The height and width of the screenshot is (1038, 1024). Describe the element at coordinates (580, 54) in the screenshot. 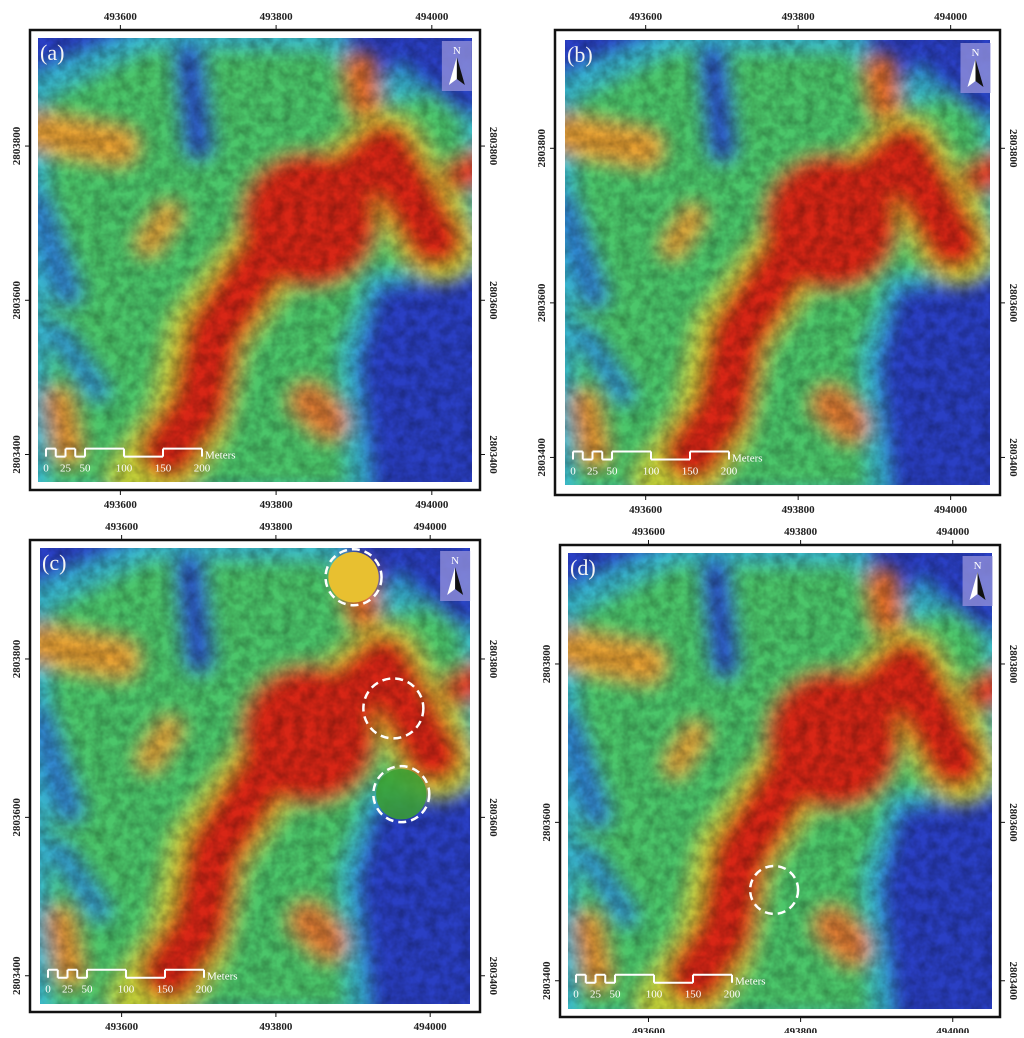

I see `panel-label: (b)` at that location.